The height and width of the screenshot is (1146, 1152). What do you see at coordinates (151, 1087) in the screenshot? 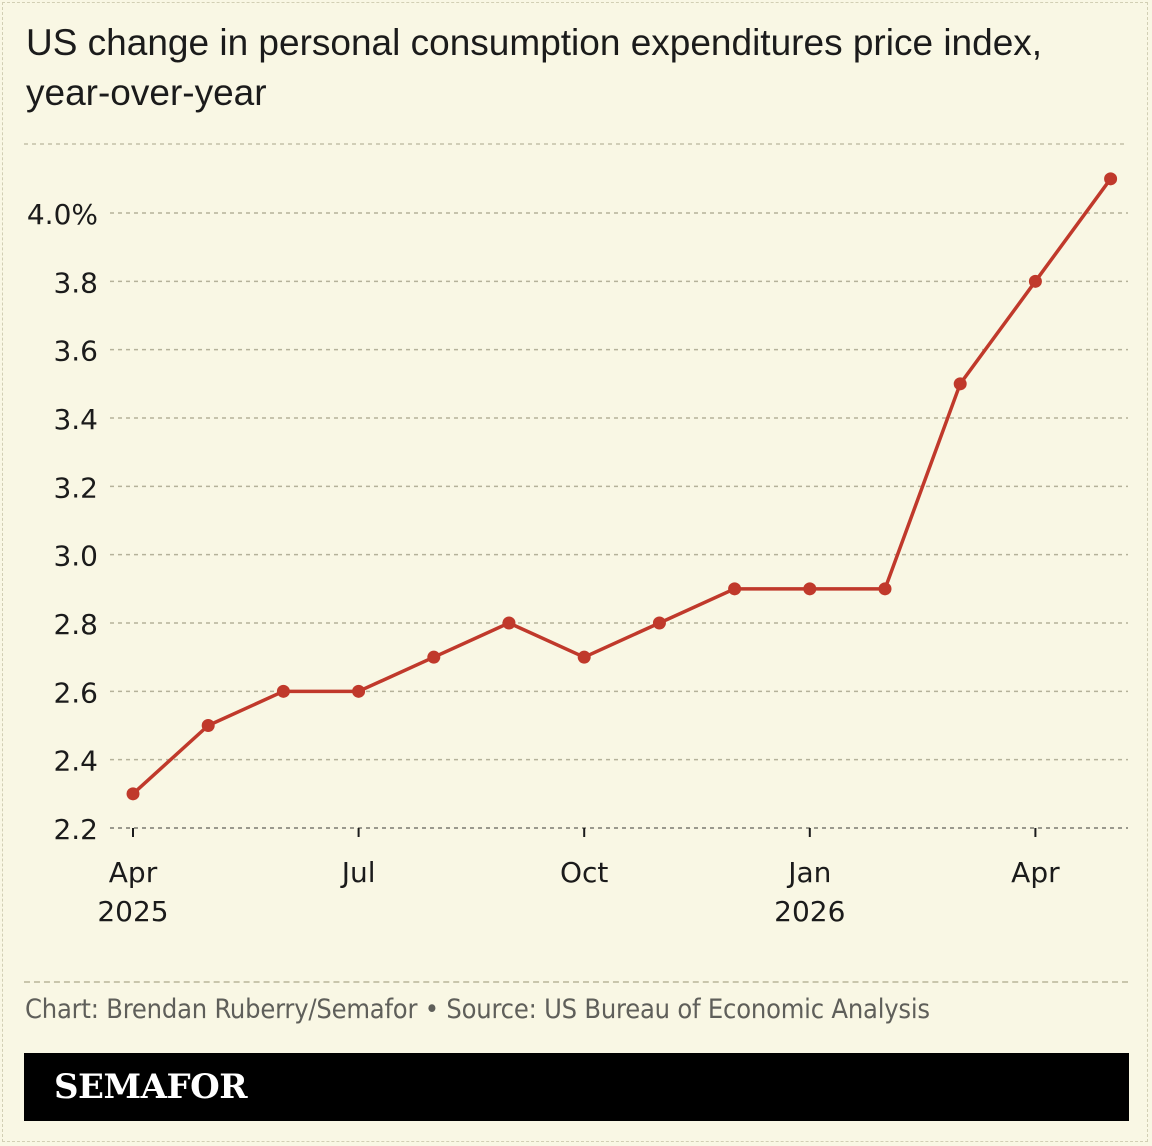
I see `semafor-logo: SEMAFOR` at bounding box center [151, 1087].